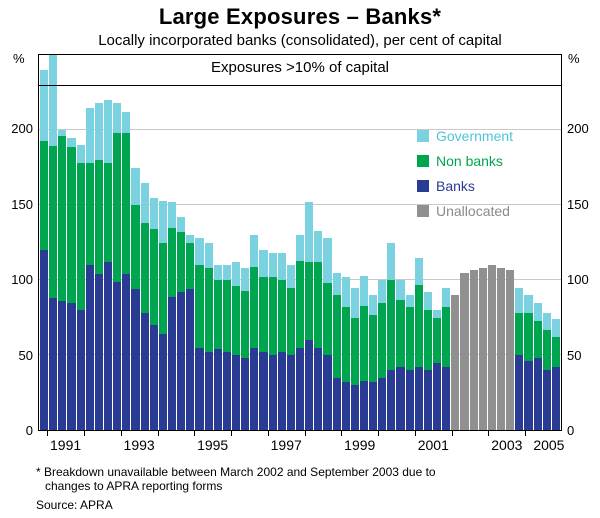 Image resolution: width=600 pixels, height=518 pixels. I want to click on x-tick-2002, so click(452, 433).